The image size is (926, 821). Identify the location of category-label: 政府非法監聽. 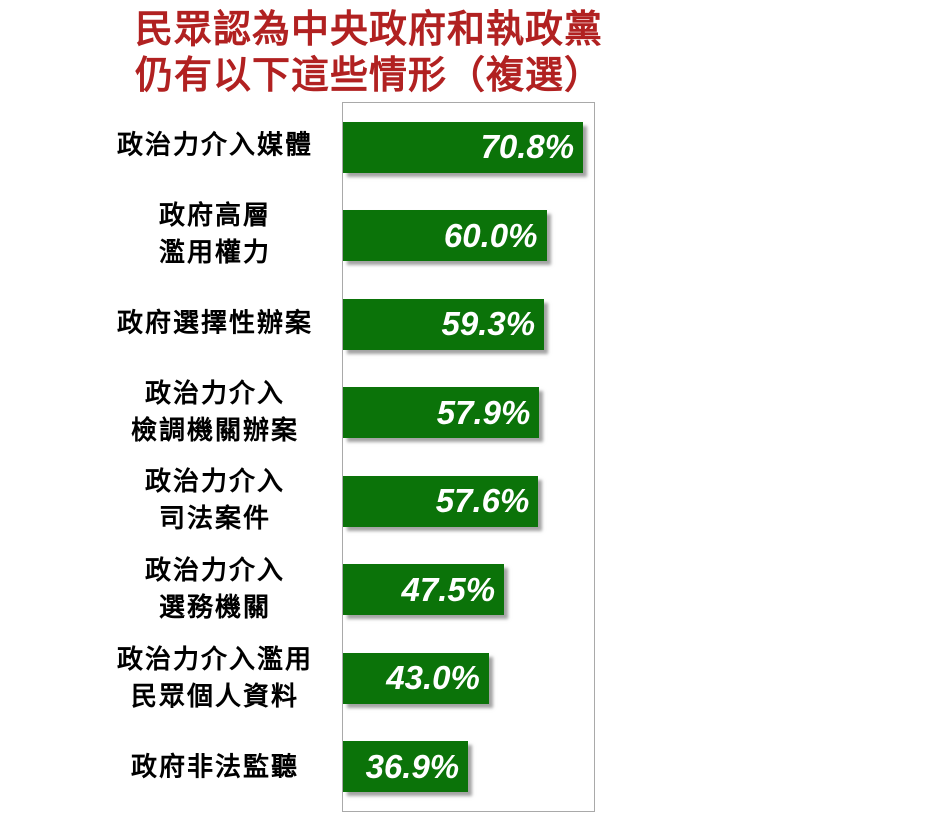
(215, 767).